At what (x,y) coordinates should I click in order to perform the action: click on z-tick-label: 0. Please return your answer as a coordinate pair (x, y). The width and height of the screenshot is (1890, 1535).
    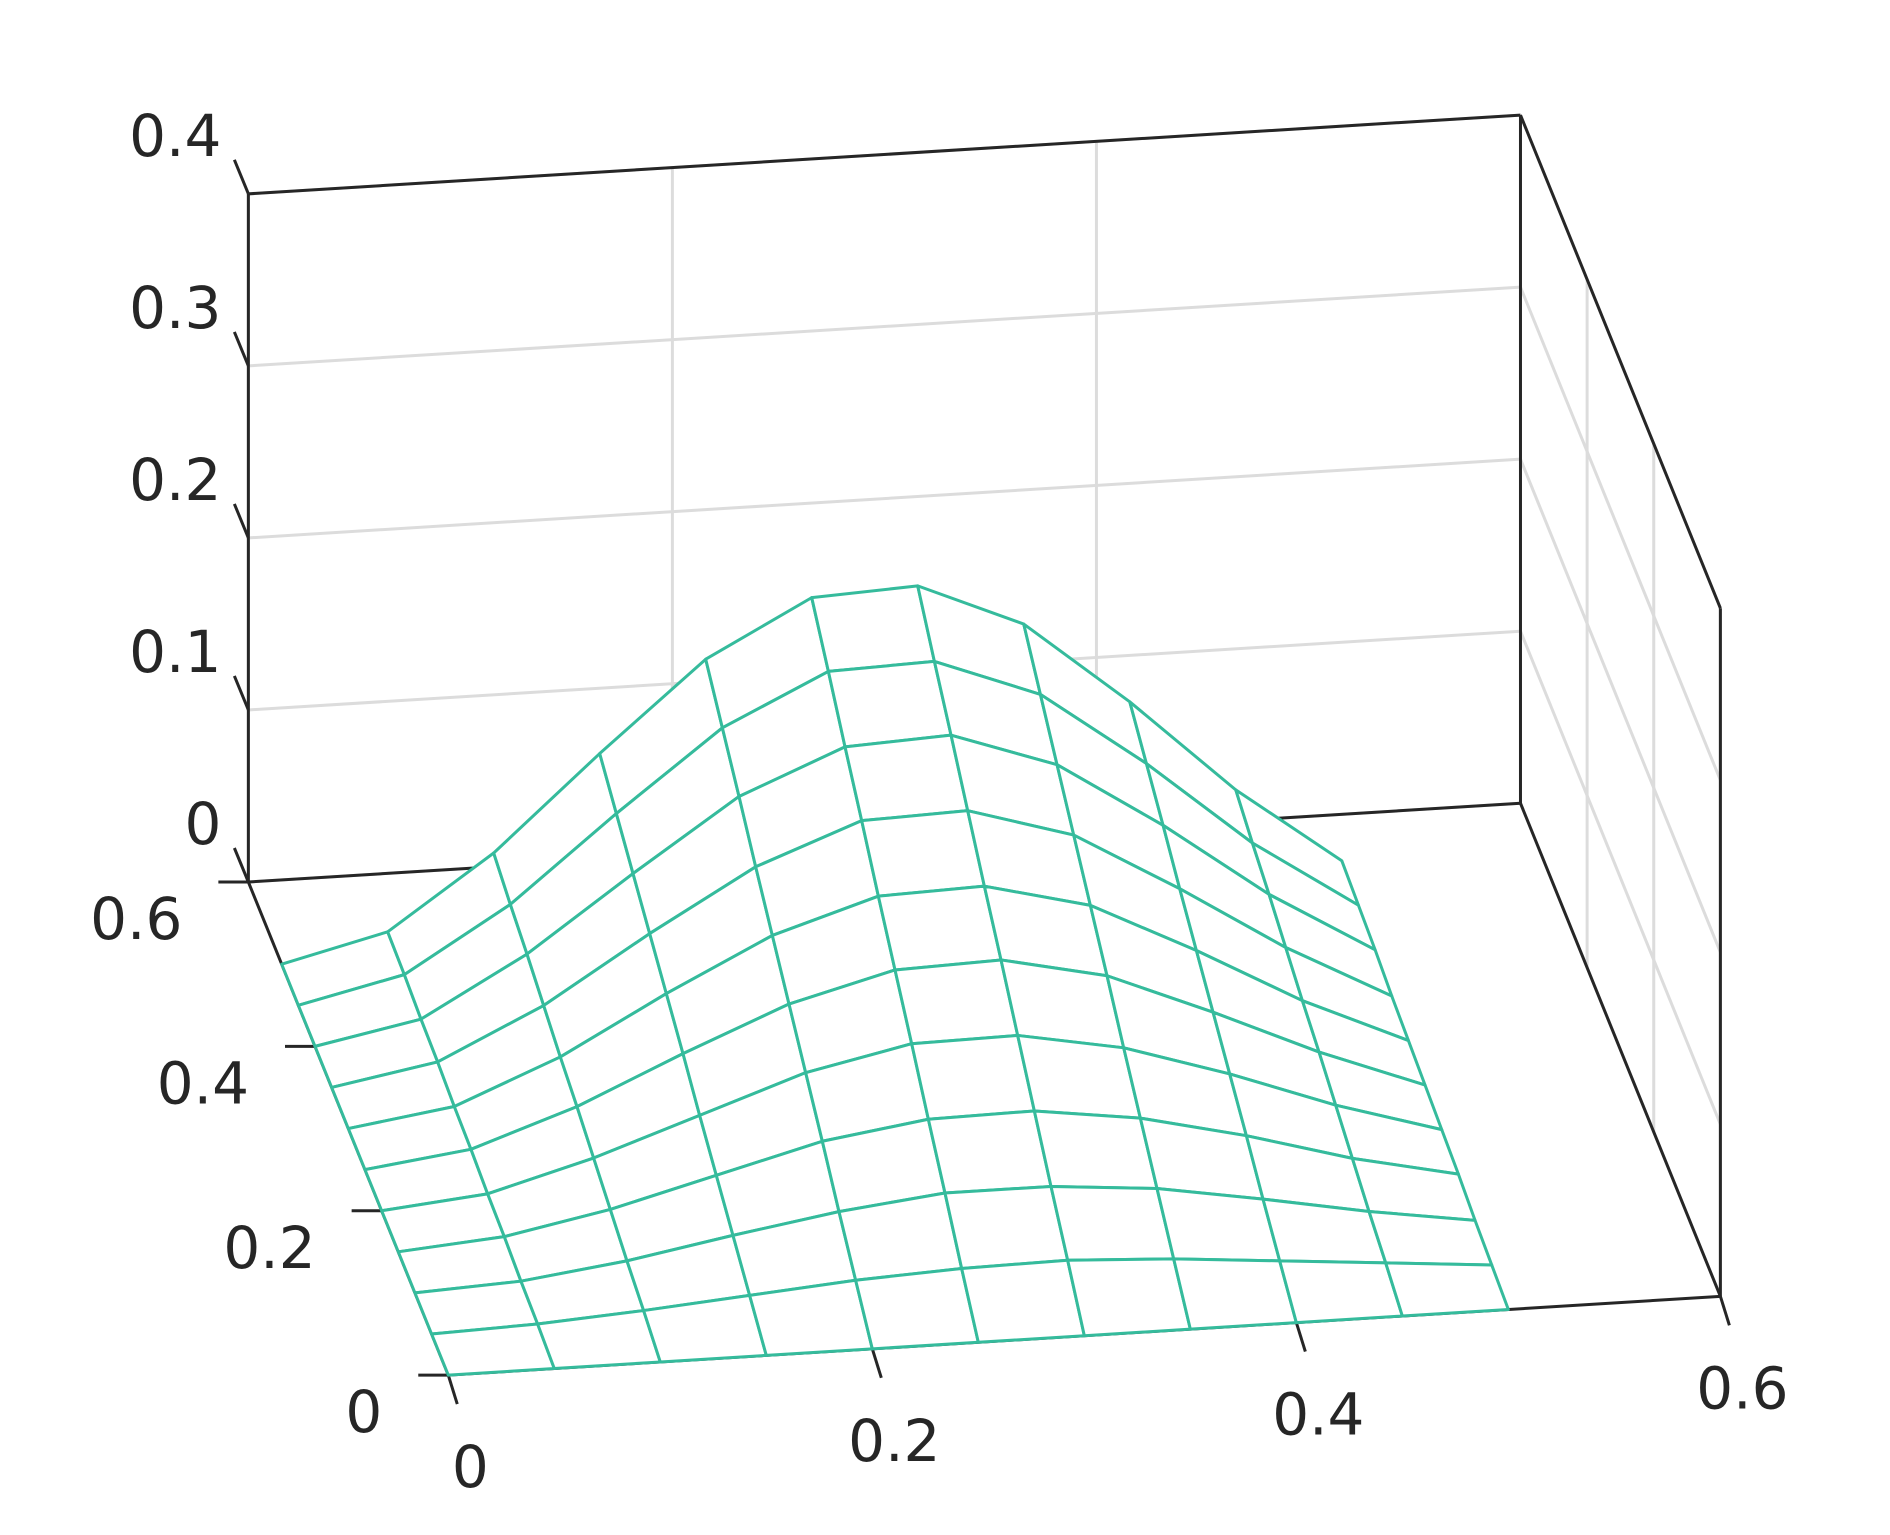
    Looking at the image, I should click on (202, 824).